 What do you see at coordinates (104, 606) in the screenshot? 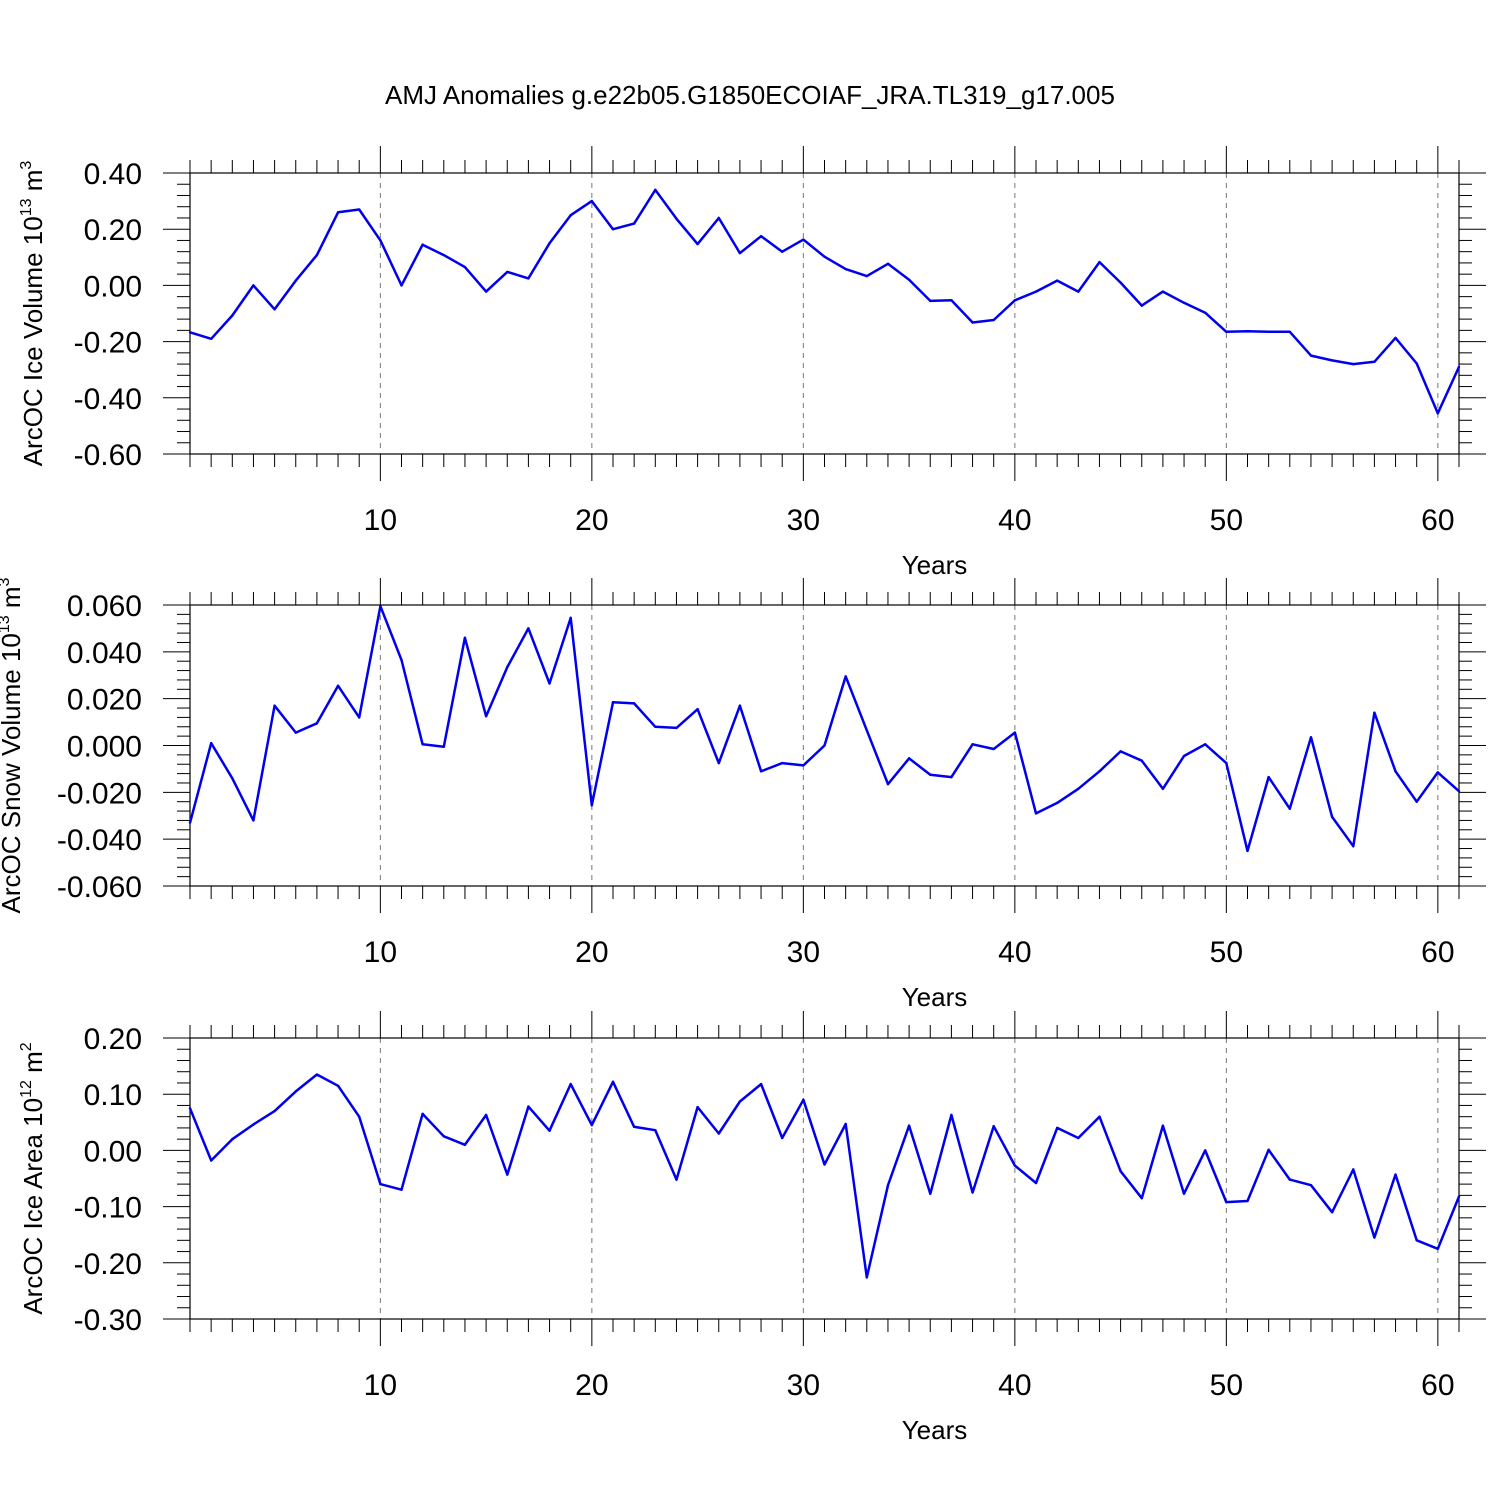
I see `y-tick-label: 0.060` at bounding box center [104, 606].